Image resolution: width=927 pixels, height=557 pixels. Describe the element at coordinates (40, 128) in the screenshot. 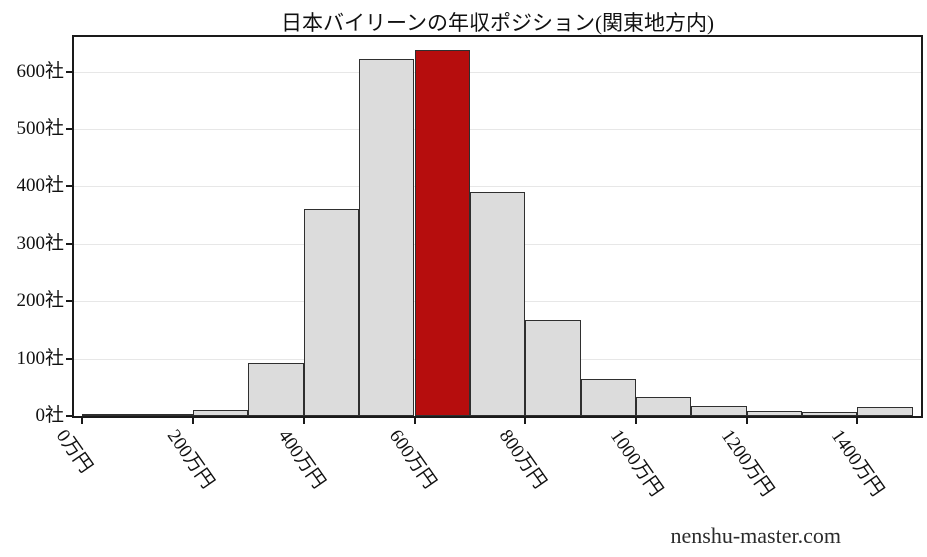

I see `y-tick-label: 500社` at that location.